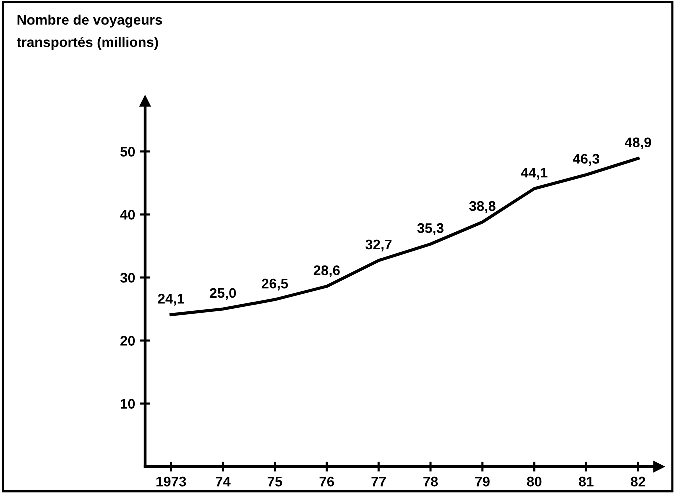 Image resolution: width=676 pixels, height=494 pixels. Describe the element at coordinates (275, 284) in the screenshot. I see `data-label: 26,5` at that location.